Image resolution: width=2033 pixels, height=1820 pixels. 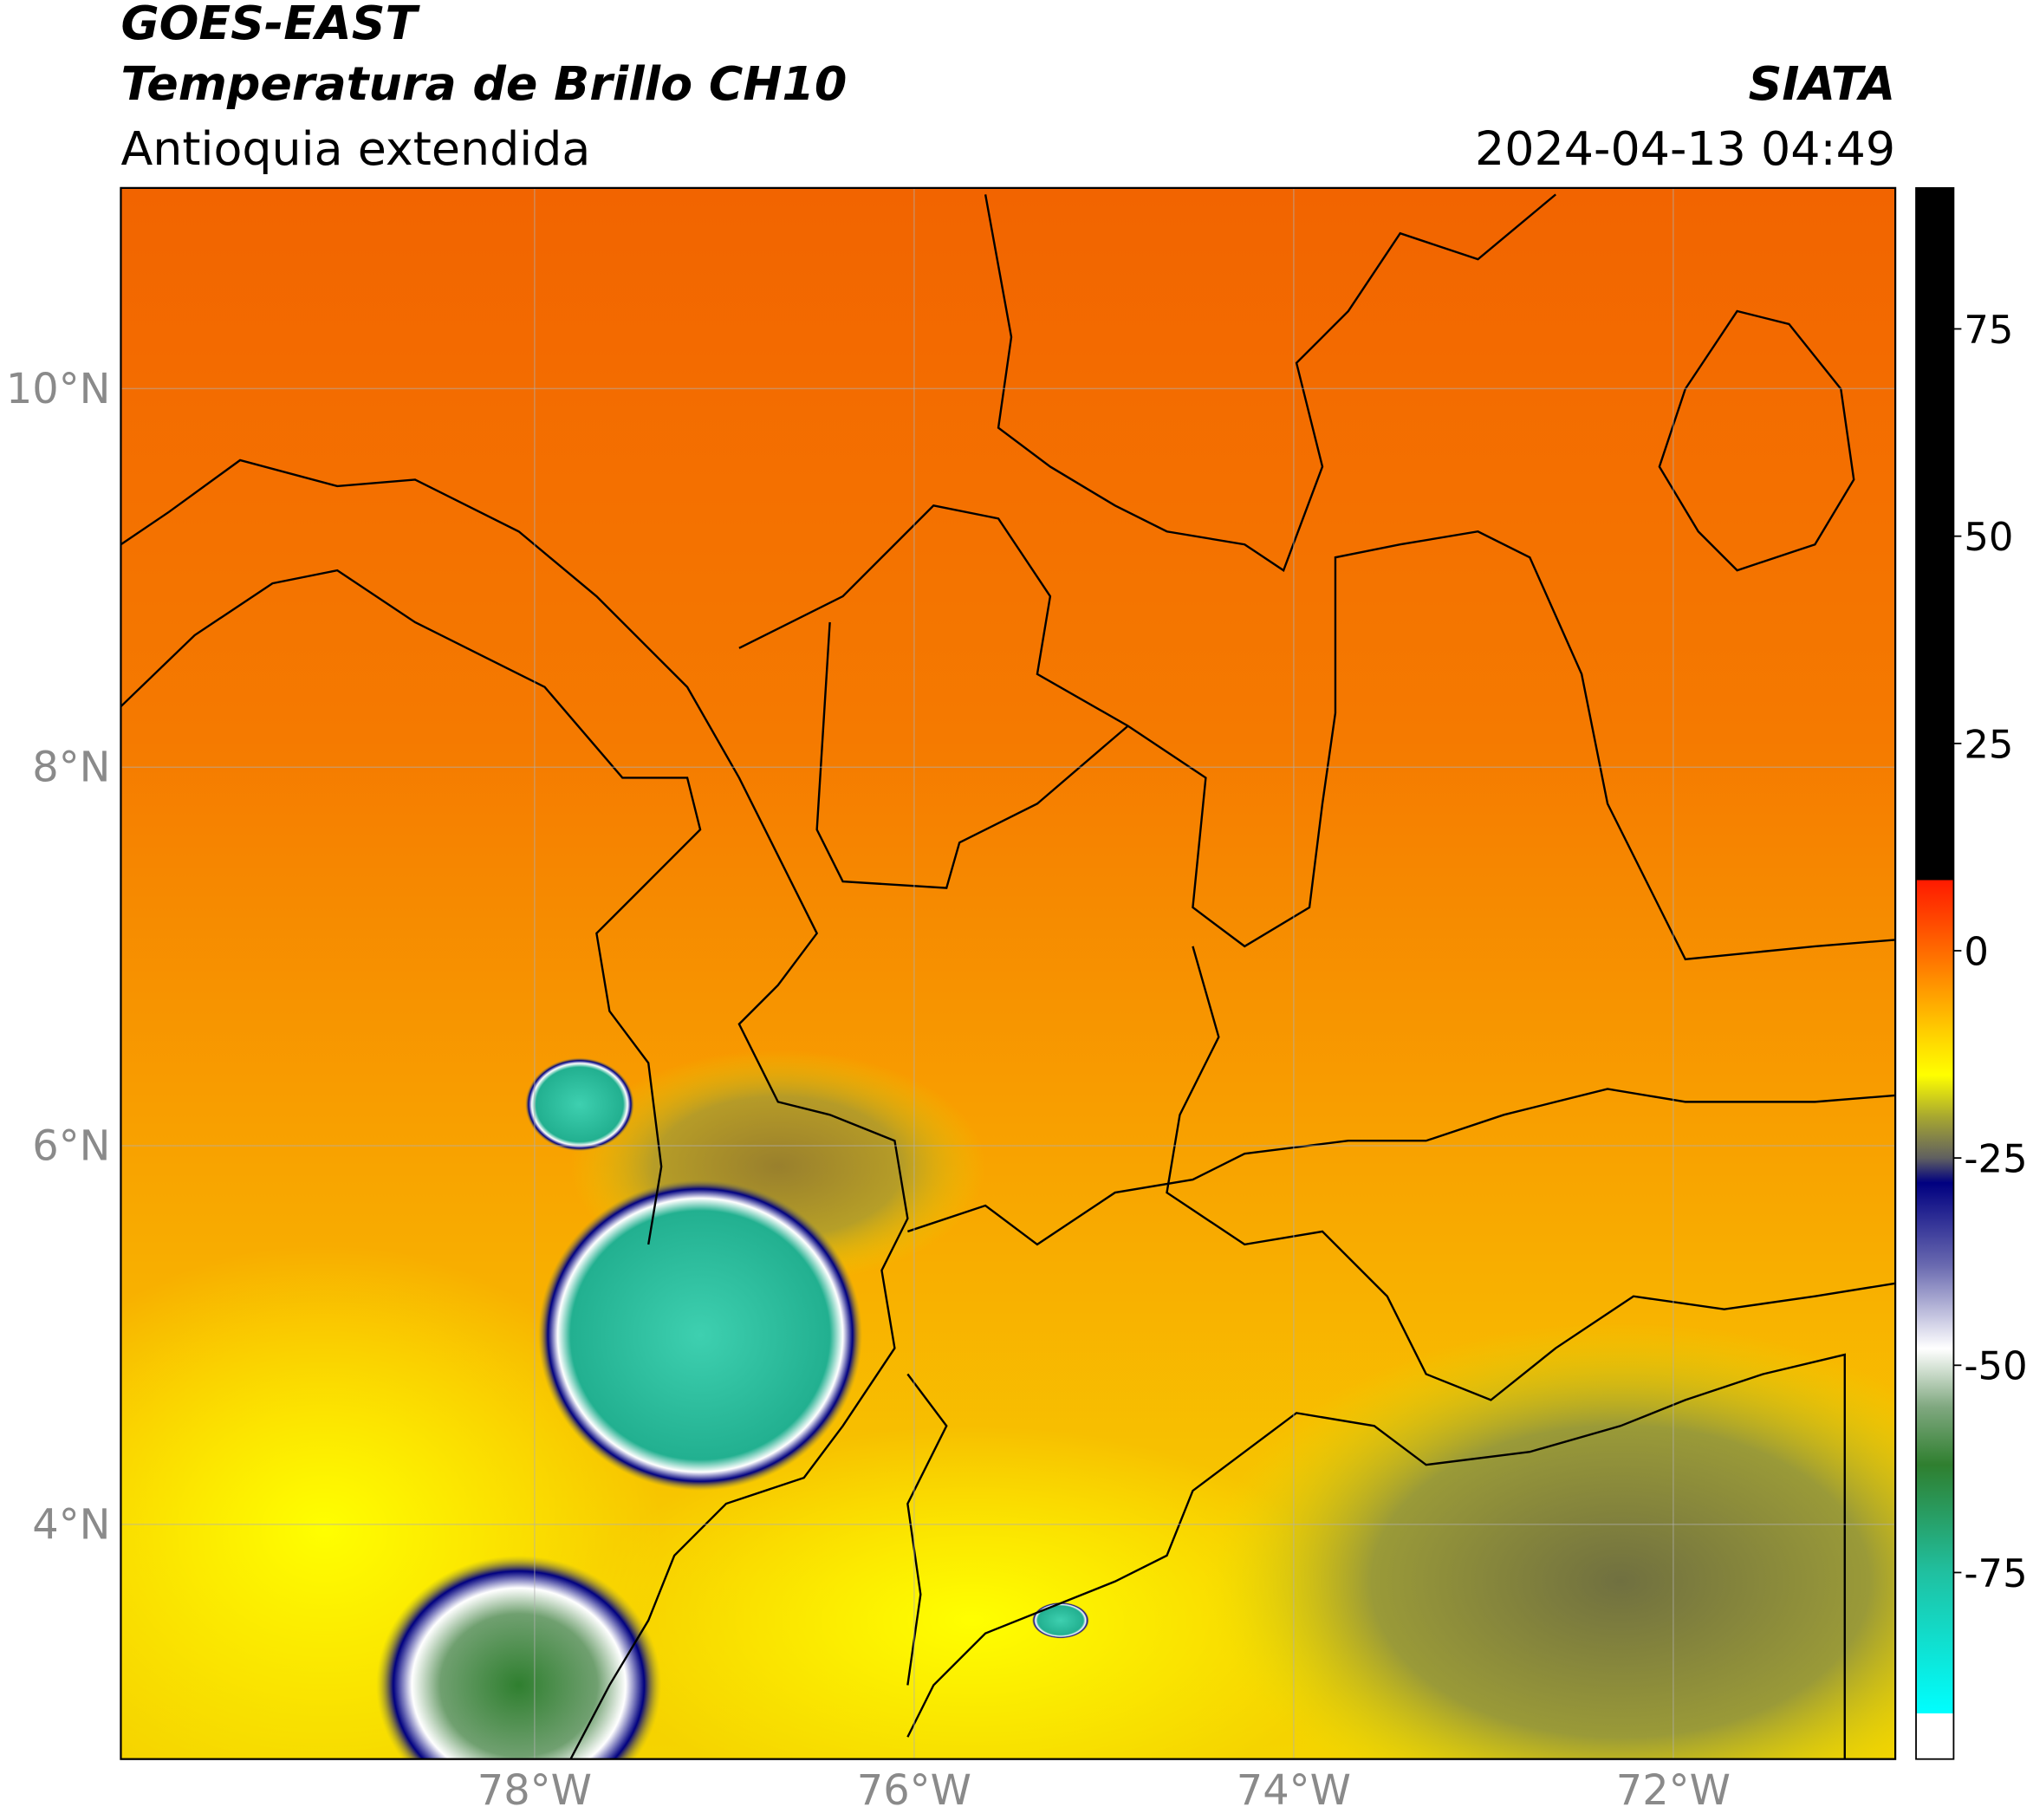 What do you see at coordinates (914, 1791) in the screenshot?
I see `x-tick-label: 76°W` at bounding box center [914, 1791].